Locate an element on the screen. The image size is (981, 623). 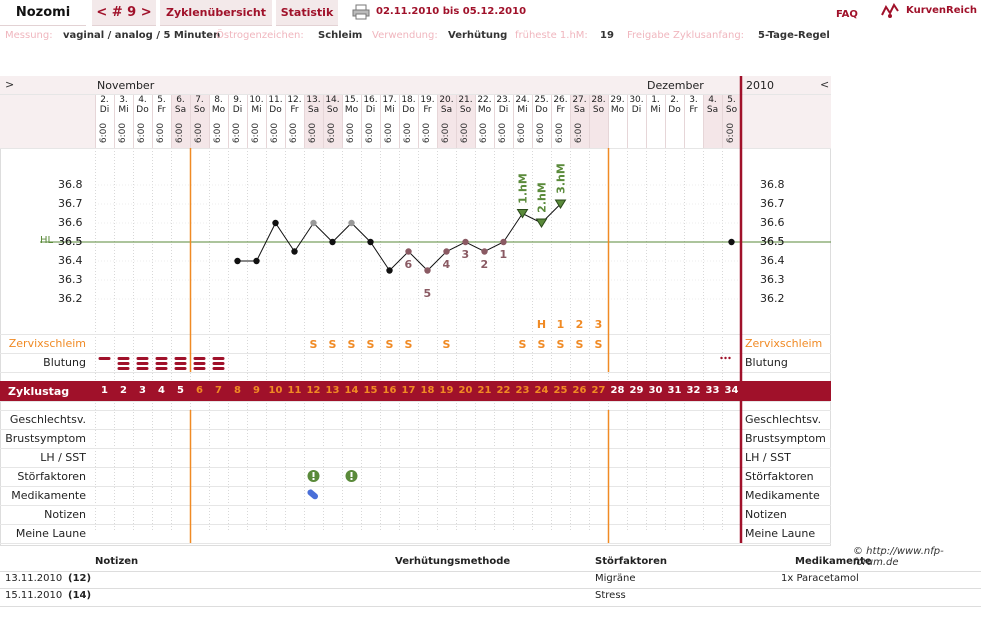
y-tick-label-left: 36.3 is located at coordinates (70, 279).